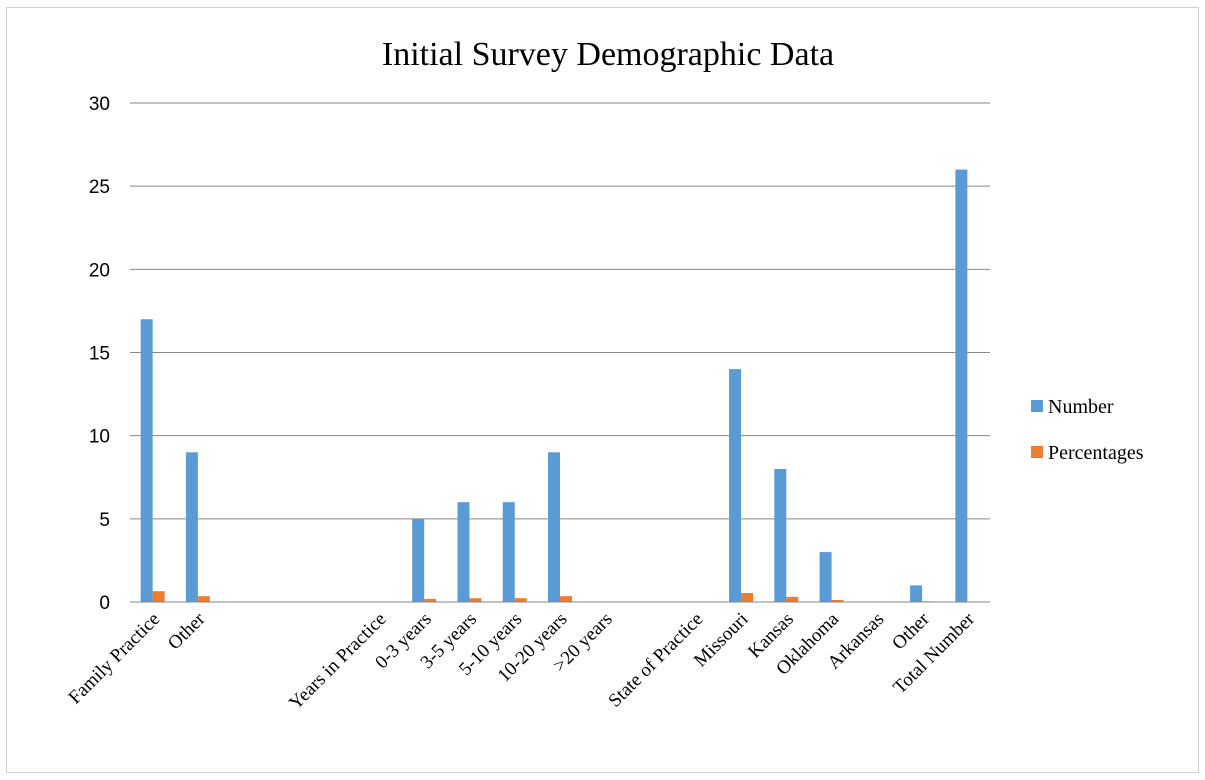 Image resolution: width=1205 pixels, height=780 pixels. Describe the element at coordinates (99, 270) in the screenshot. I see `y-tick-label: 20` at that location.